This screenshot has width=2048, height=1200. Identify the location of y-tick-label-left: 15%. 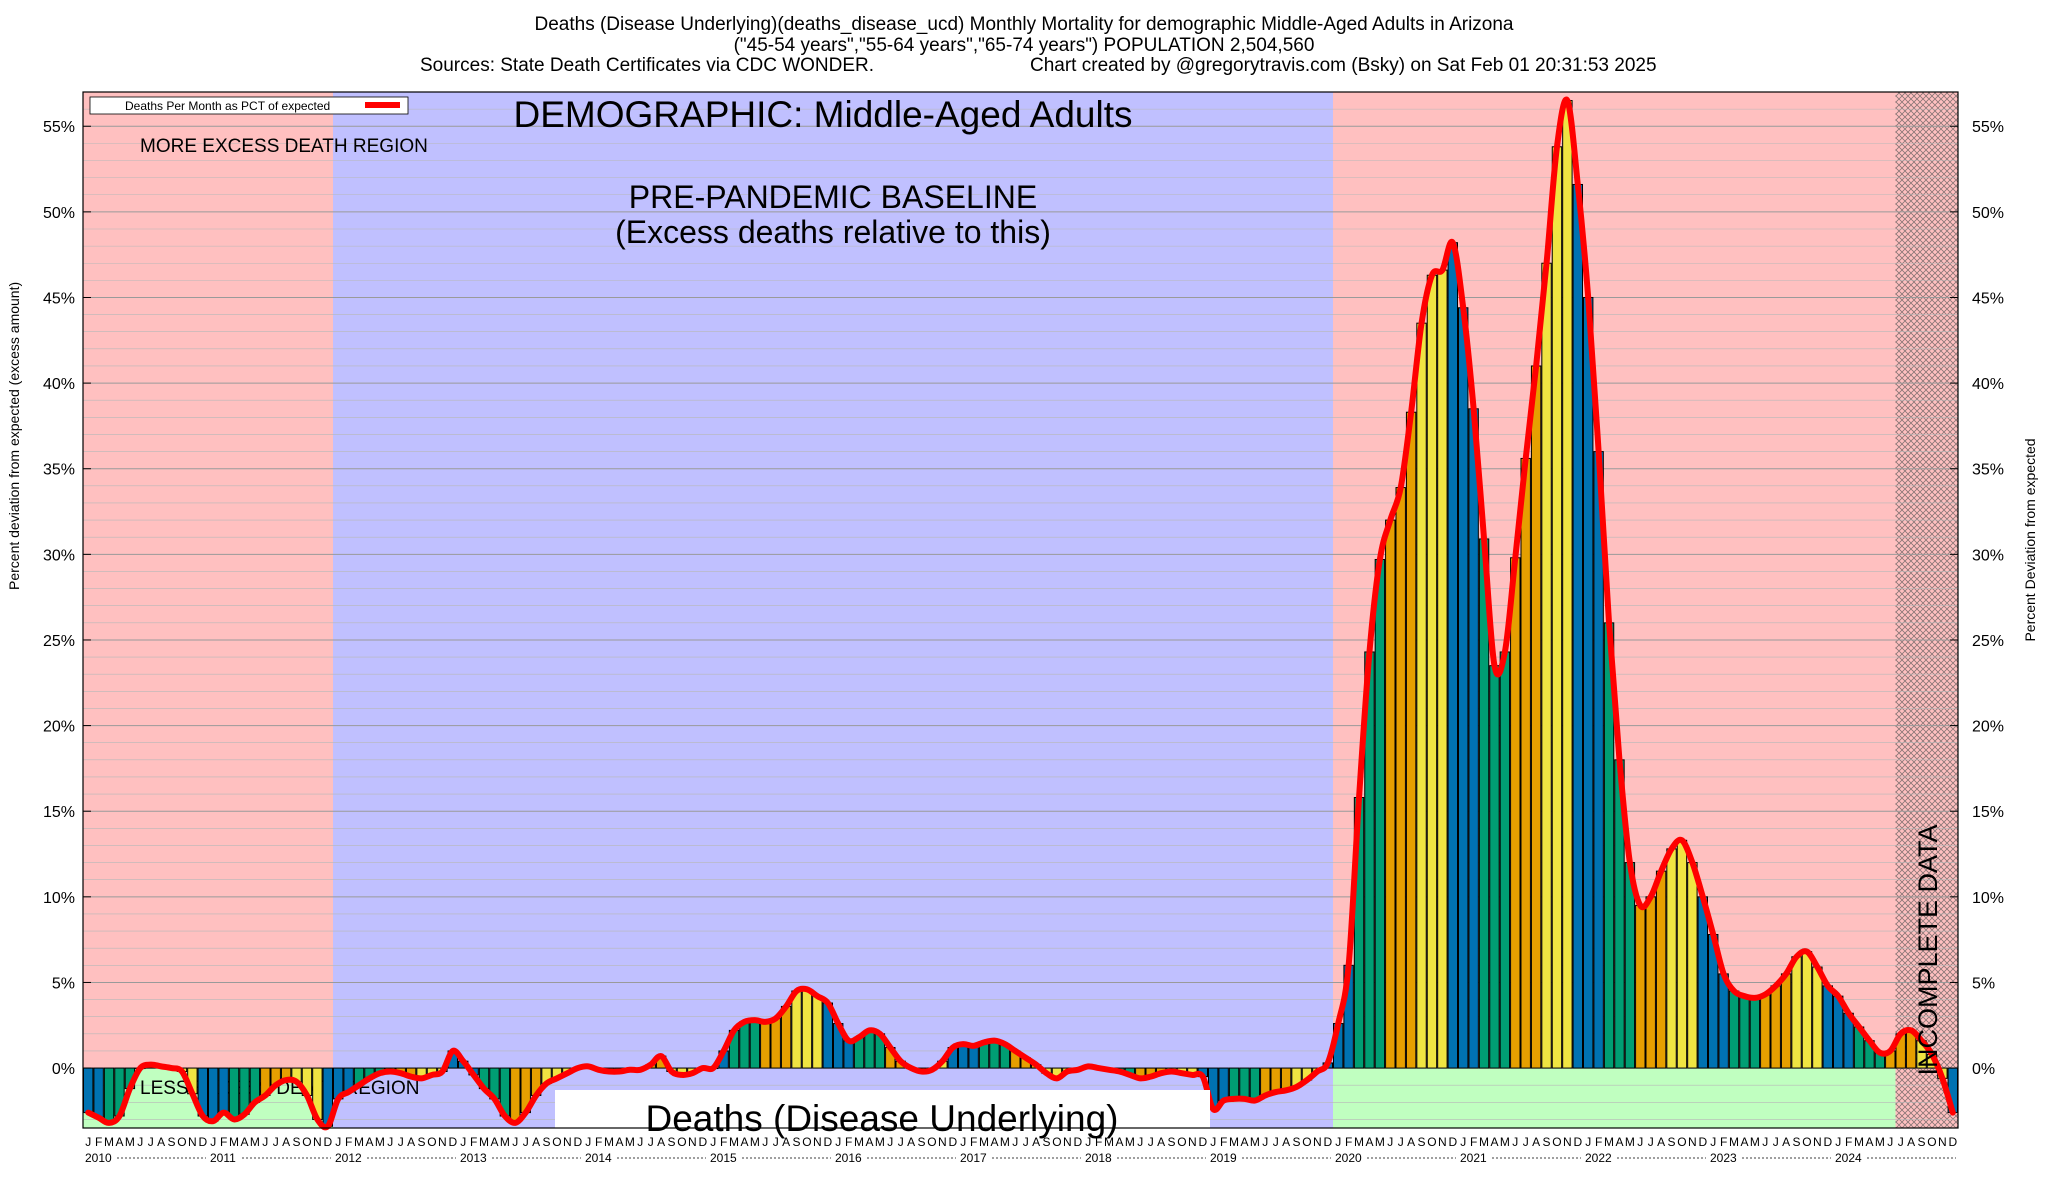
(59, 812).